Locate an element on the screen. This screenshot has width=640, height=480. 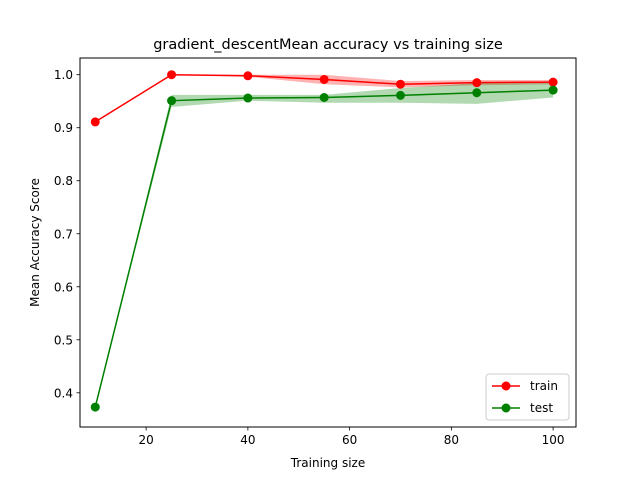
y-axis-ticks: 0.4 0.5 0.6 0.7 0.8 0.9 1.0 is located at coordinates (67, 234).